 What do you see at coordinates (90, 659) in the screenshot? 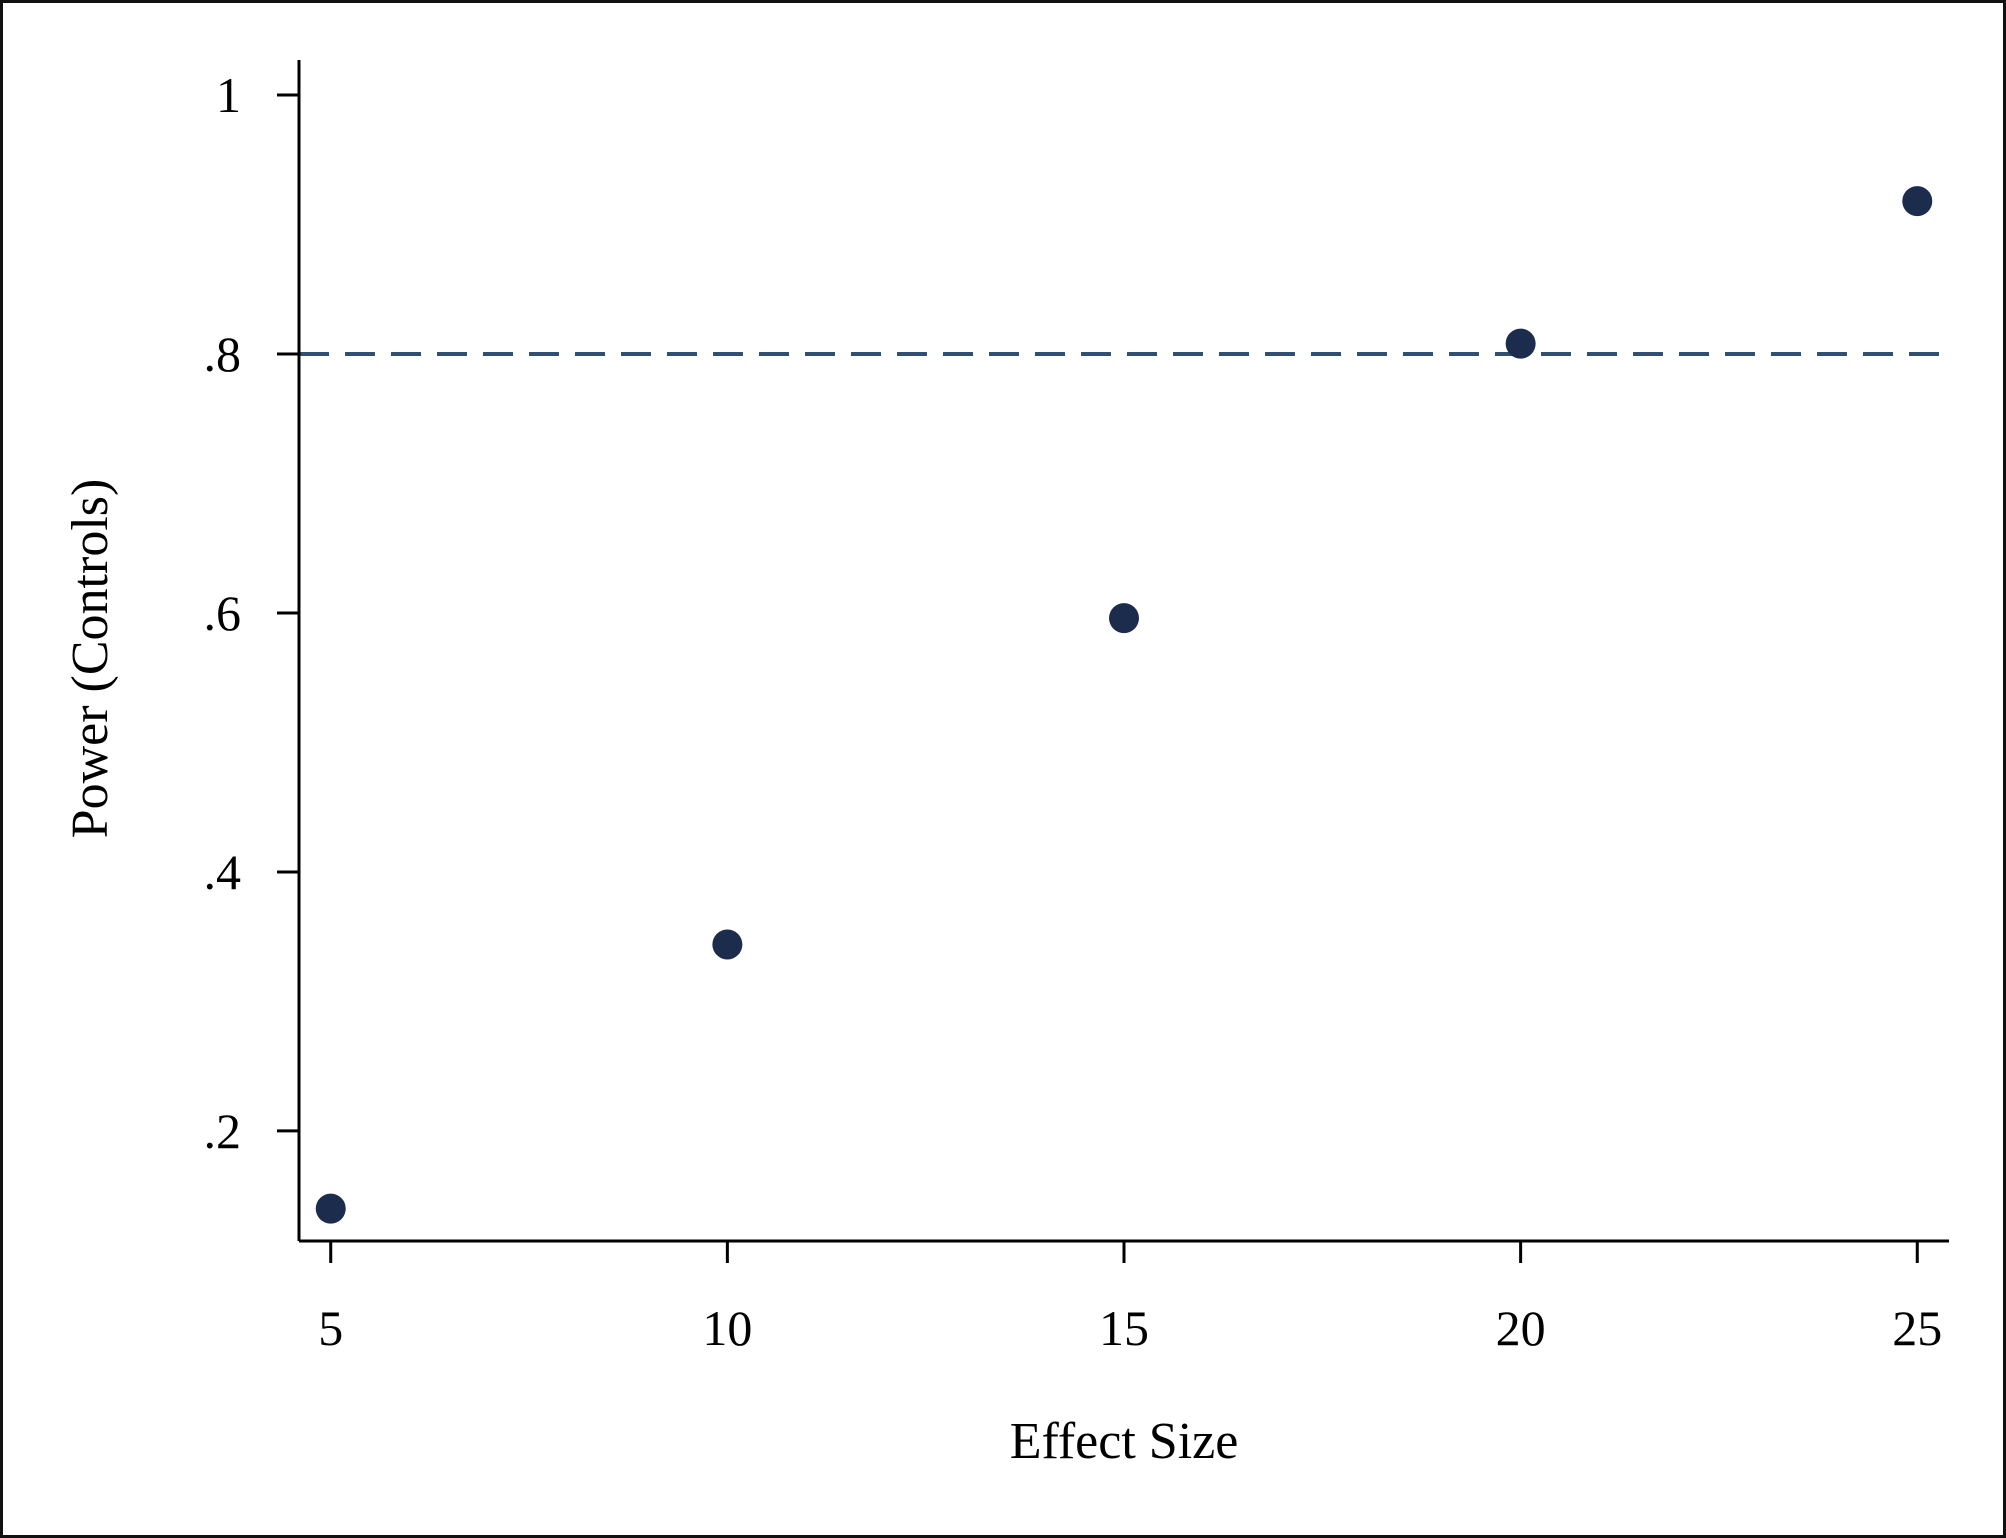
I see `y-axis-title: Power (Controls)` at bounding box center [90, 659].